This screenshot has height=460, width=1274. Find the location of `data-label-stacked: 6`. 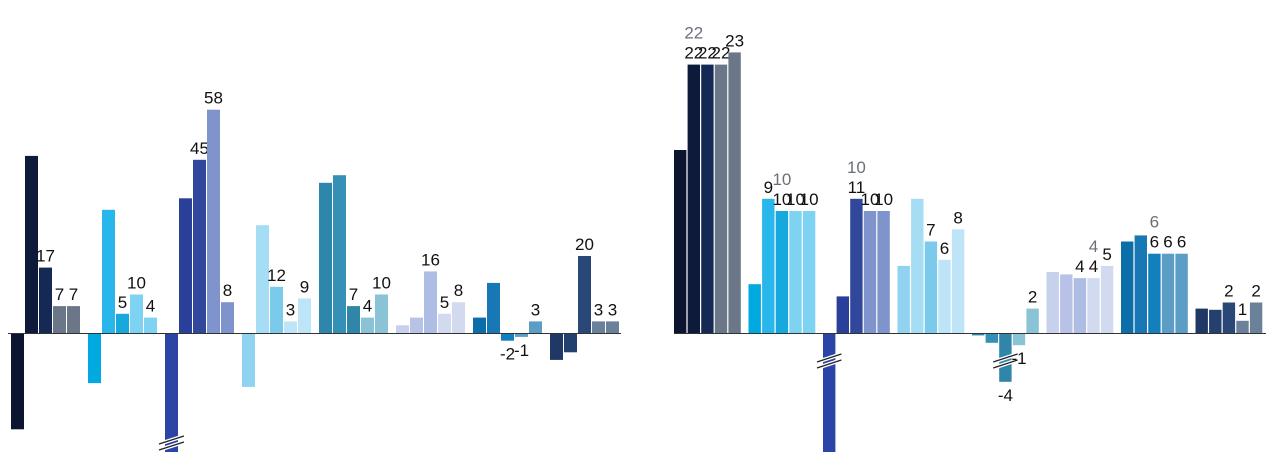

data-label-stacked: 6 is located at coordinates (1154, 222).